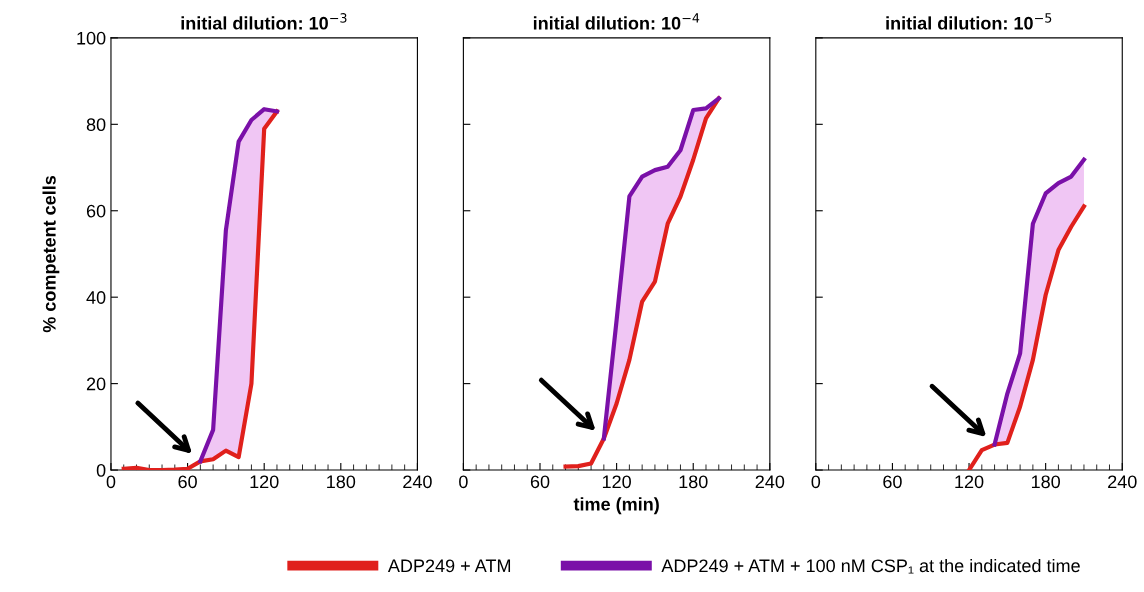 This screenshot has width=1144, height=592. I want to click on chart-title: initial dilution: 10$^{−5}$, so click(969, 21).